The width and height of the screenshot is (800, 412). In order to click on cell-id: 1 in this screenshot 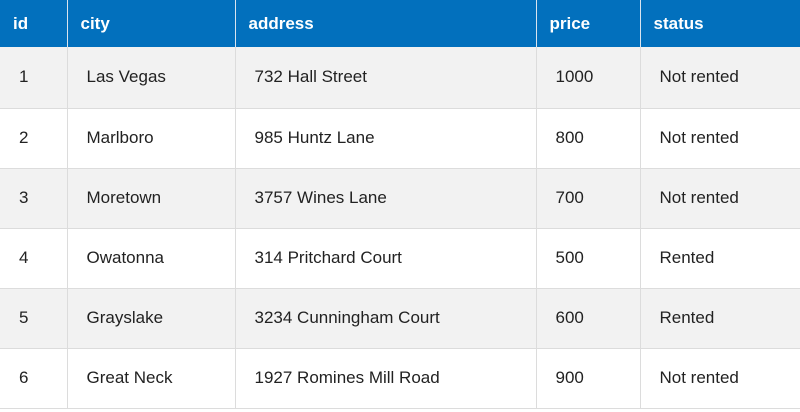, I will do `click(34, 78)`.